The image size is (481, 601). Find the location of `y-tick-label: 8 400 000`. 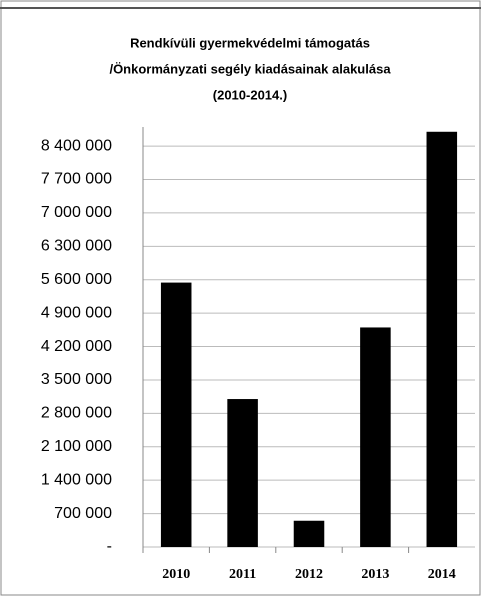

y-tick-label: 8 400 000 is located at coordinates (76, 145).